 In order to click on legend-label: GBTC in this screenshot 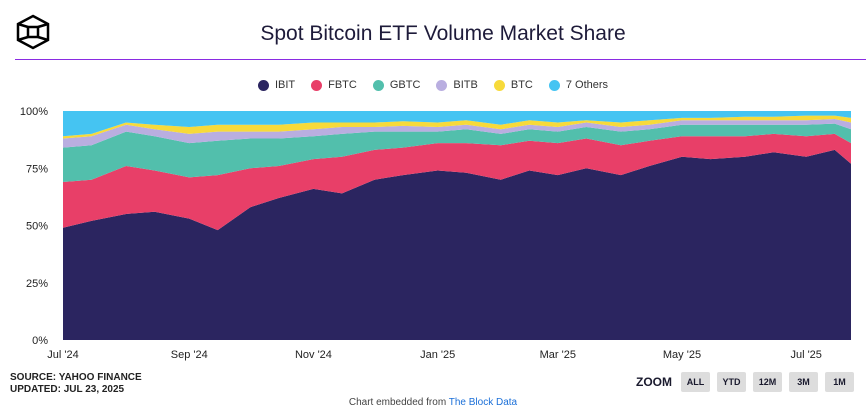, I will do `click(405, 85)`.